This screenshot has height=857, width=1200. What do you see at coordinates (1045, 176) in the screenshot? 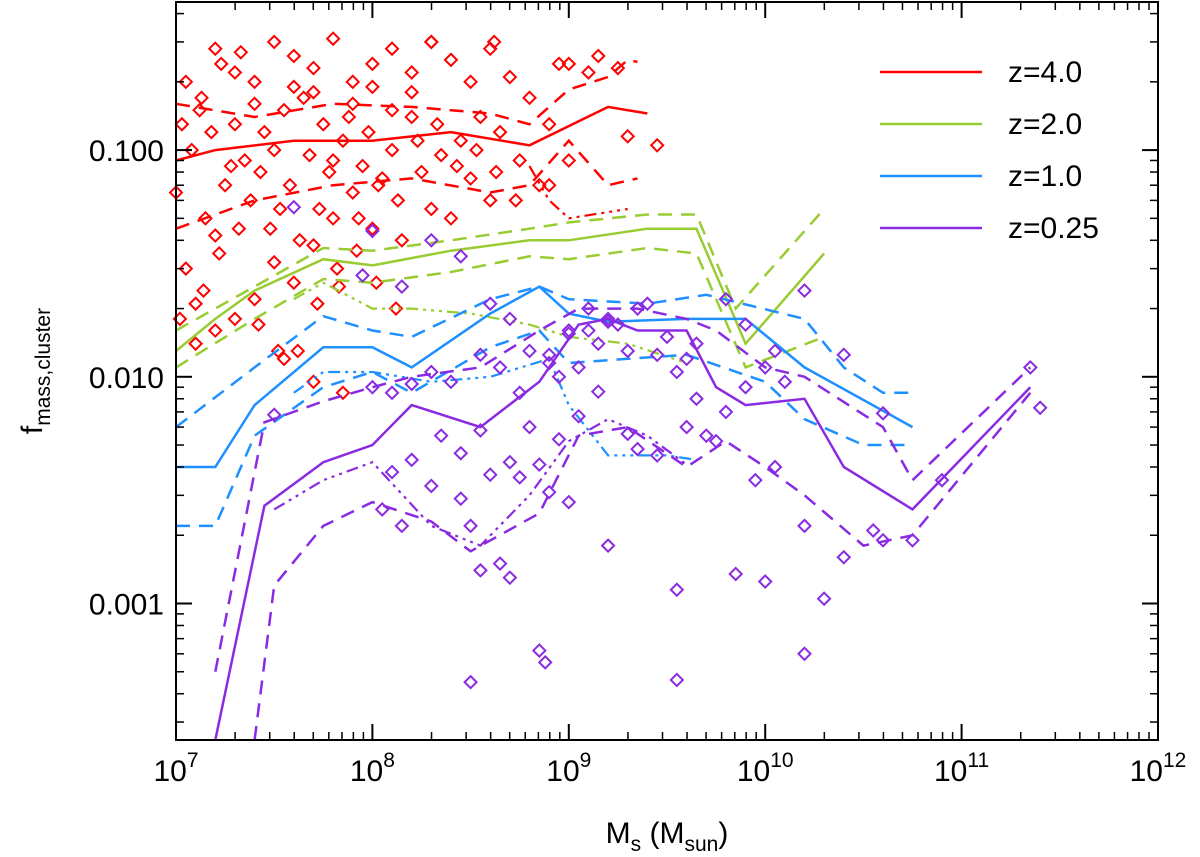
I see `legend-label: z=1.0` at bounding box center [1045, 176].